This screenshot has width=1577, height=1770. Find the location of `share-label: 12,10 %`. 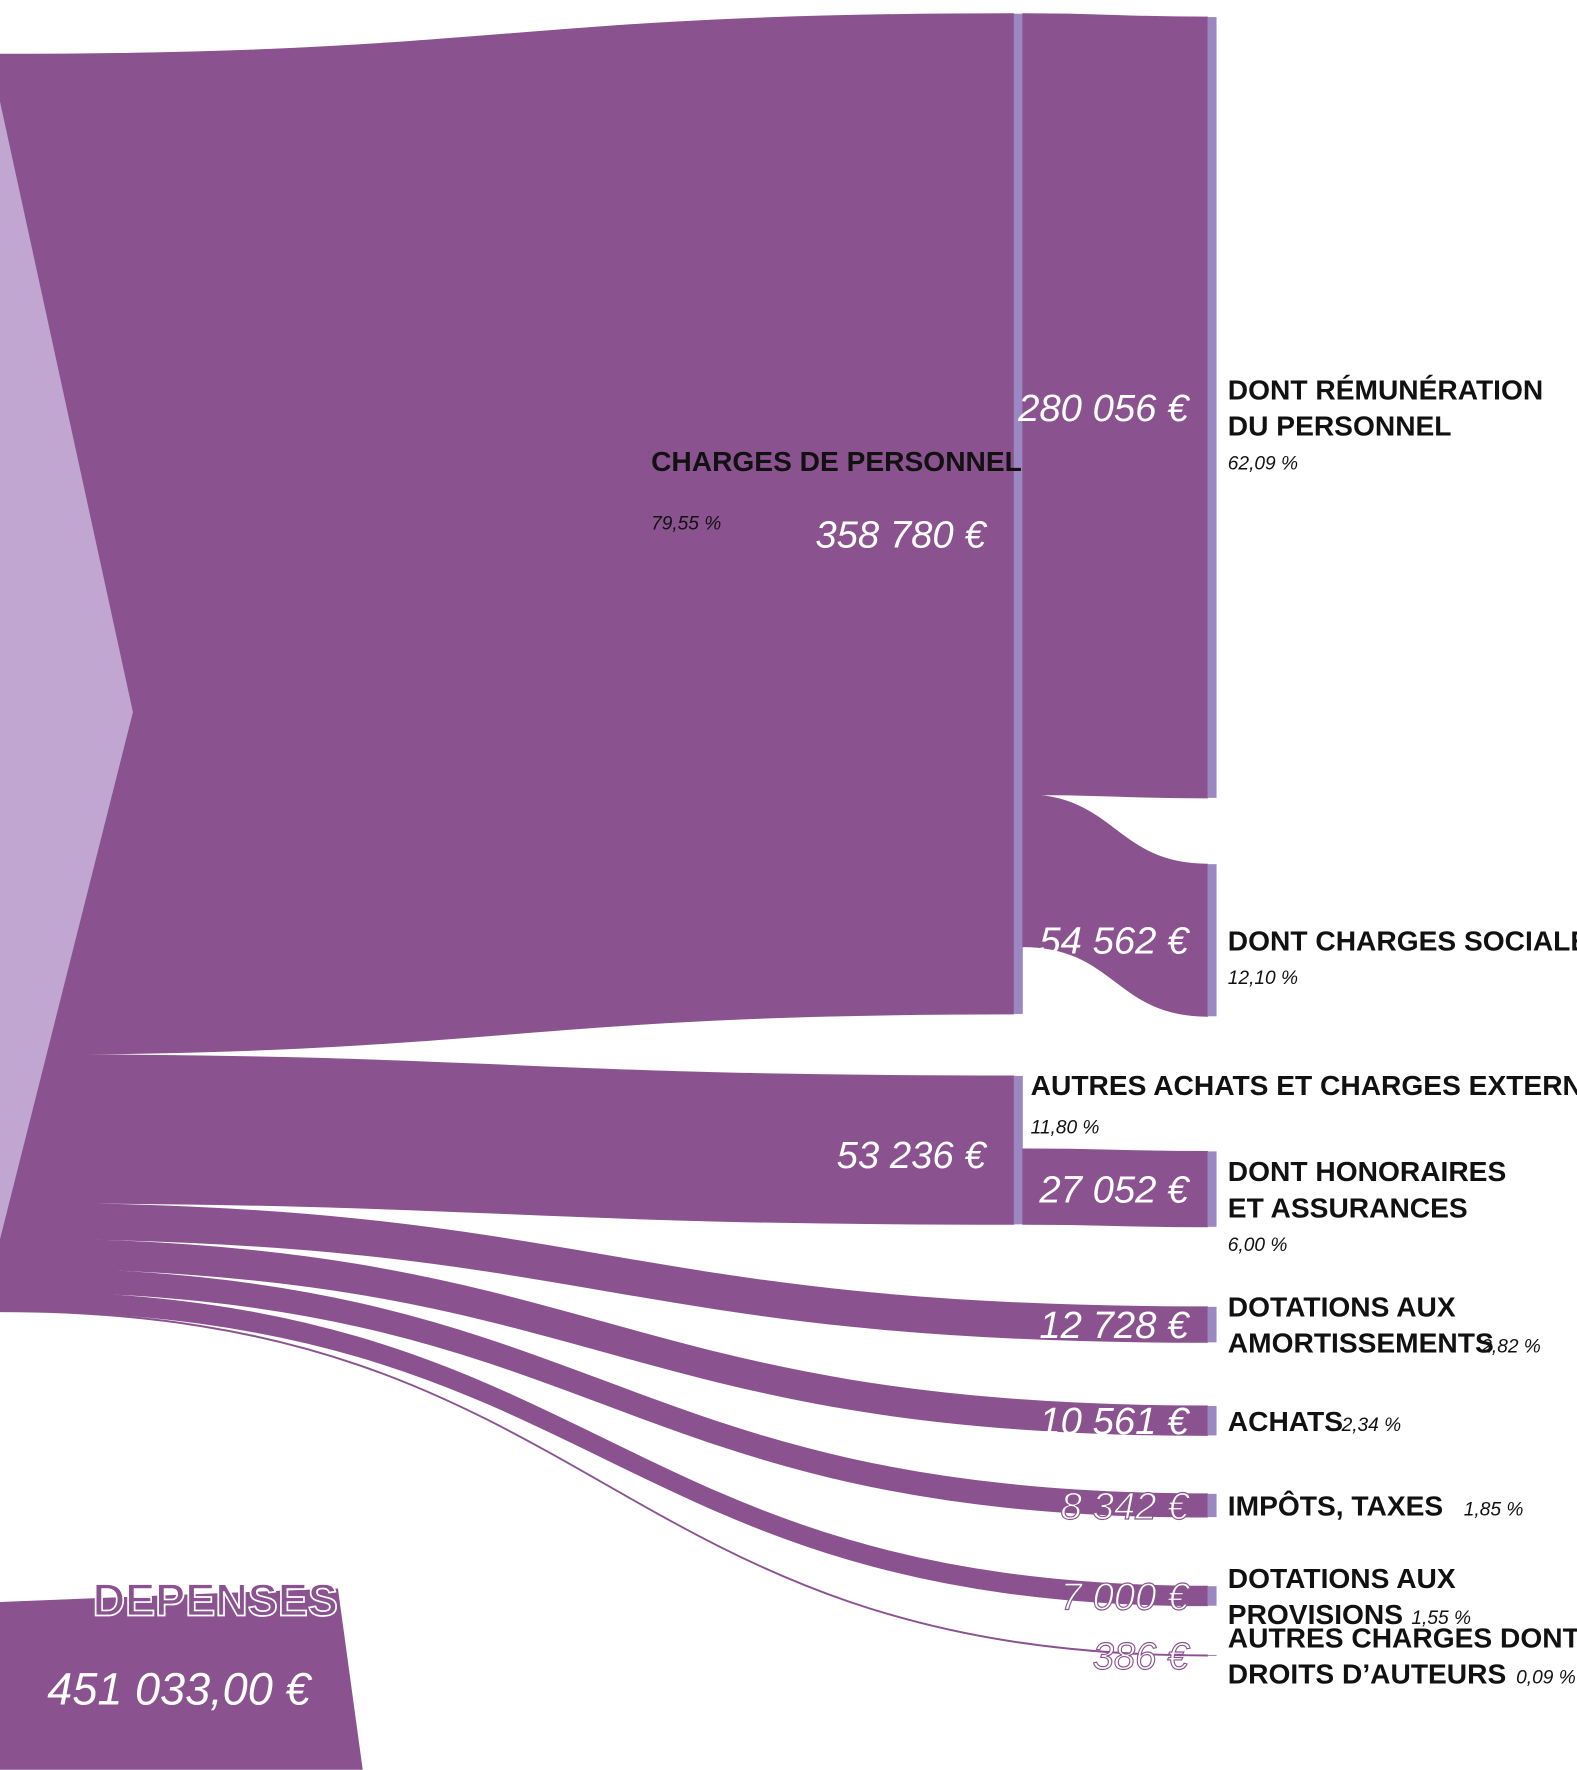

share-label: 12,10 % is located at coordinates (1263, 978).